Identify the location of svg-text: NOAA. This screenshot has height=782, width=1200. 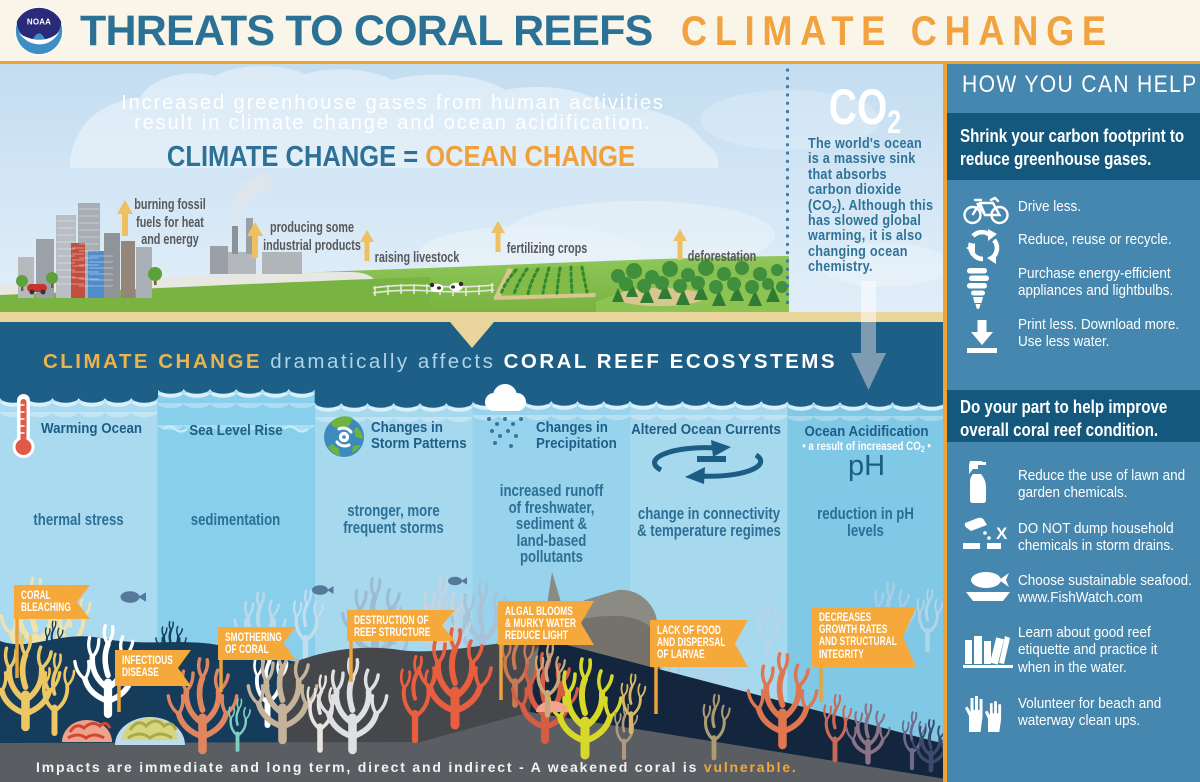
(39, 22).